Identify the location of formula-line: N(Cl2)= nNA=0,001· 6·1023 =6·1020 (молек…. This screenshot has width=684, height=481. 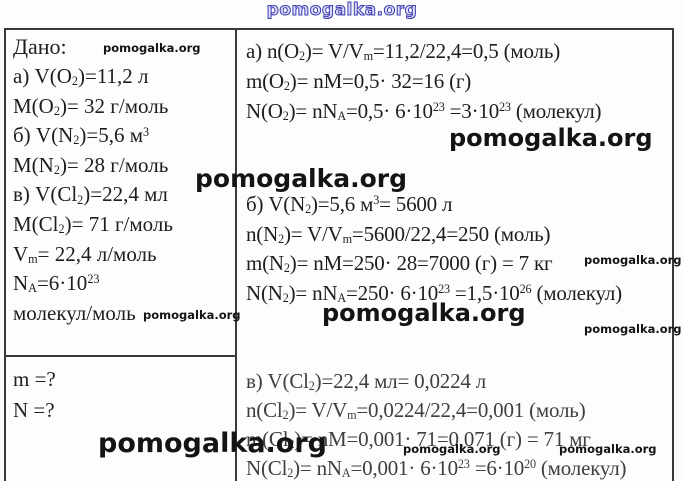
(436, 468).